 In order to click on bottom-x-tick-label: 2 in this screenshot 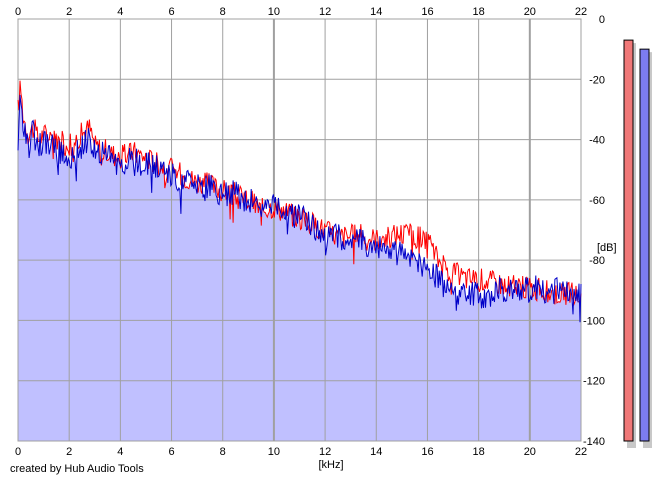, I will do `click(69, 452)`.